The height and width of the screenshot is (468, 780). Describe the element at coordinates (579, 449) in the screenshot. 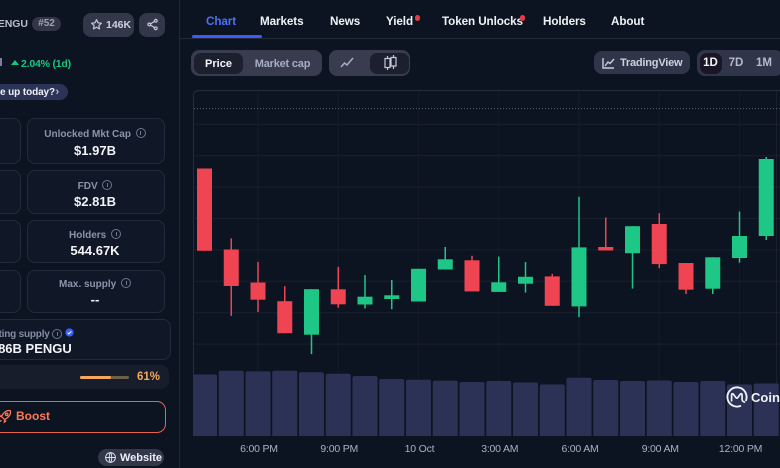

I see `svg-text: 6:00 AM` at that location.